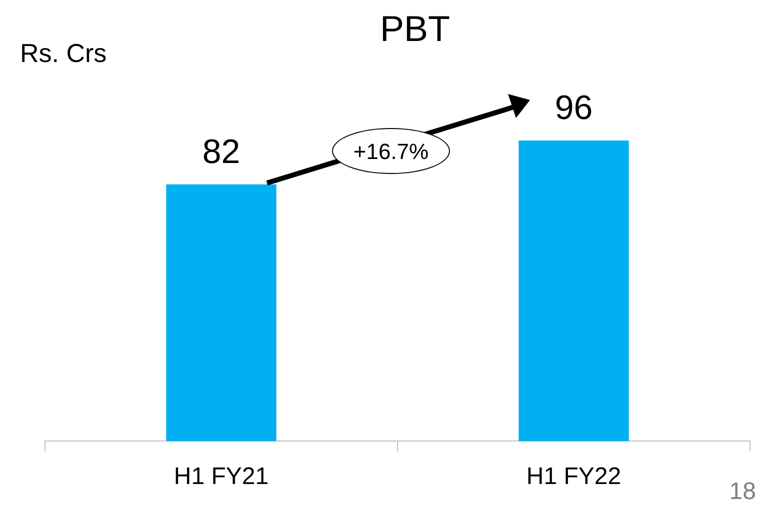  I want to click on x-tick-label: H1 FY21, so click(221, 476).